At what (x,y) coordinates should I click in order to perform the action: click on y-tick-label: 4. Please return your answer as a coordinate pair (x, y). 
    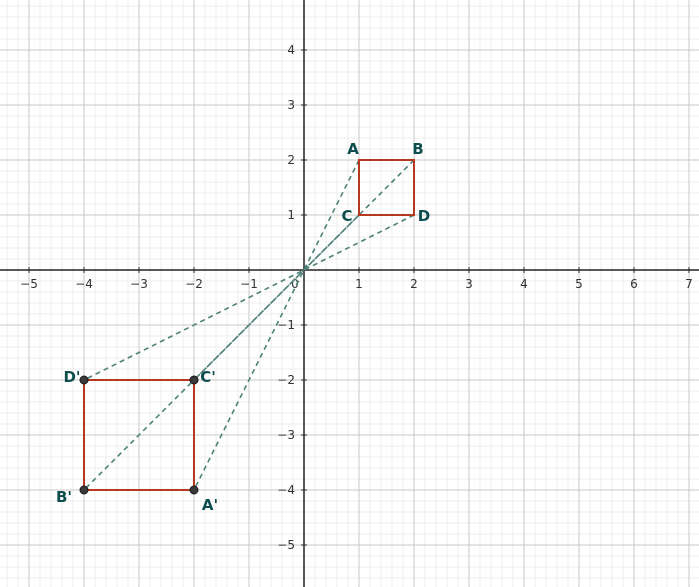
    Looking at the image, I should click on (291, 50).